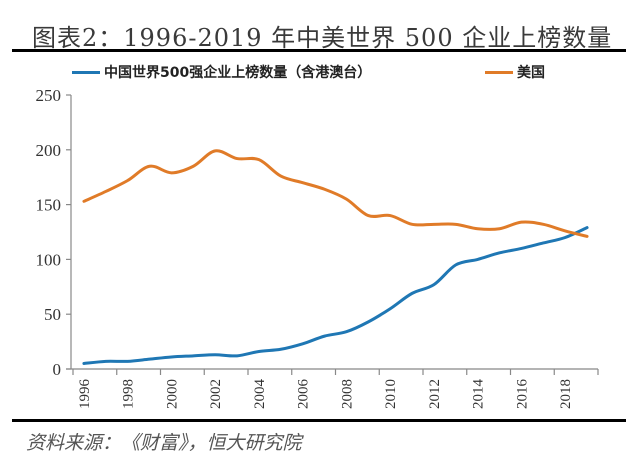 The width and height of the screenshot is (640, 464). I want to click on legend-item-china: 中国世界500强企业上榜数量（含港澳台）, so click(221, 72).